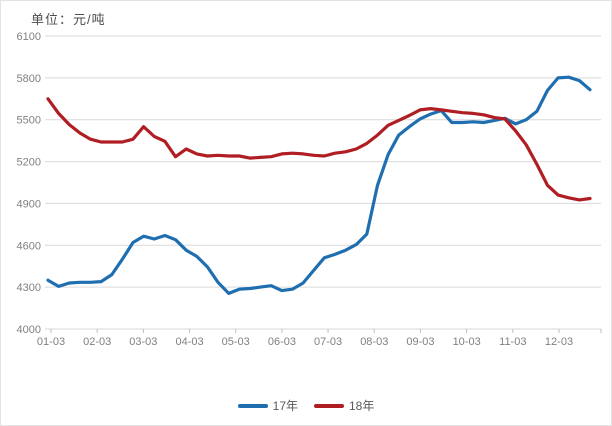 This screenshot has height=426, width=612. Describe the element at coordinates (29, 288) in the screenshot. I see `y-axis-tick-label: 4300` at that location.